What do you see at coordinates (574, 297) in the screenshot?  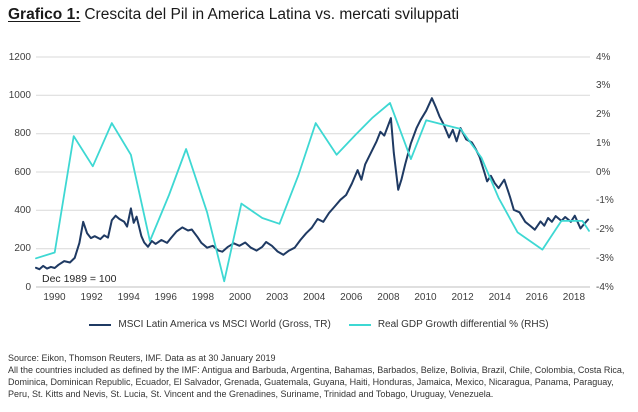 I see `x-axis-label: 2018` at bounding box center [574, 297].